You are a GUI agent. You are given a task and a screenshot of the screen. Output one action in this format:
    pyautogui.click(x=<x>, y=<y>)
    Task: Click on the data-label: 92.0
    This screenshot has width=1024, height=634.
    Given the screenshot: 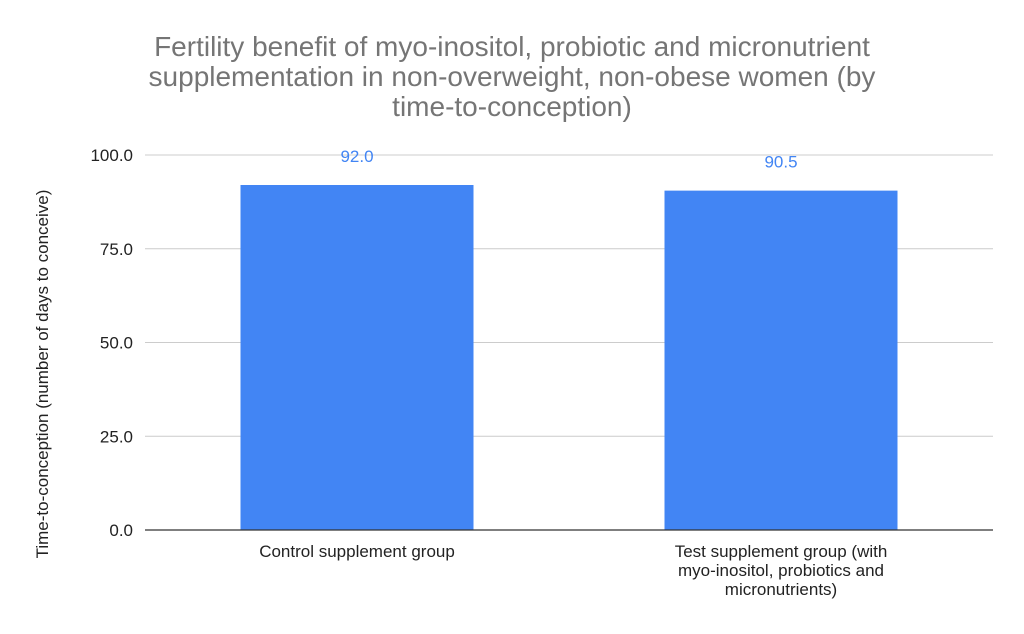 What is the action you would take?
    pyautogui.click(x=356, y=156)
    